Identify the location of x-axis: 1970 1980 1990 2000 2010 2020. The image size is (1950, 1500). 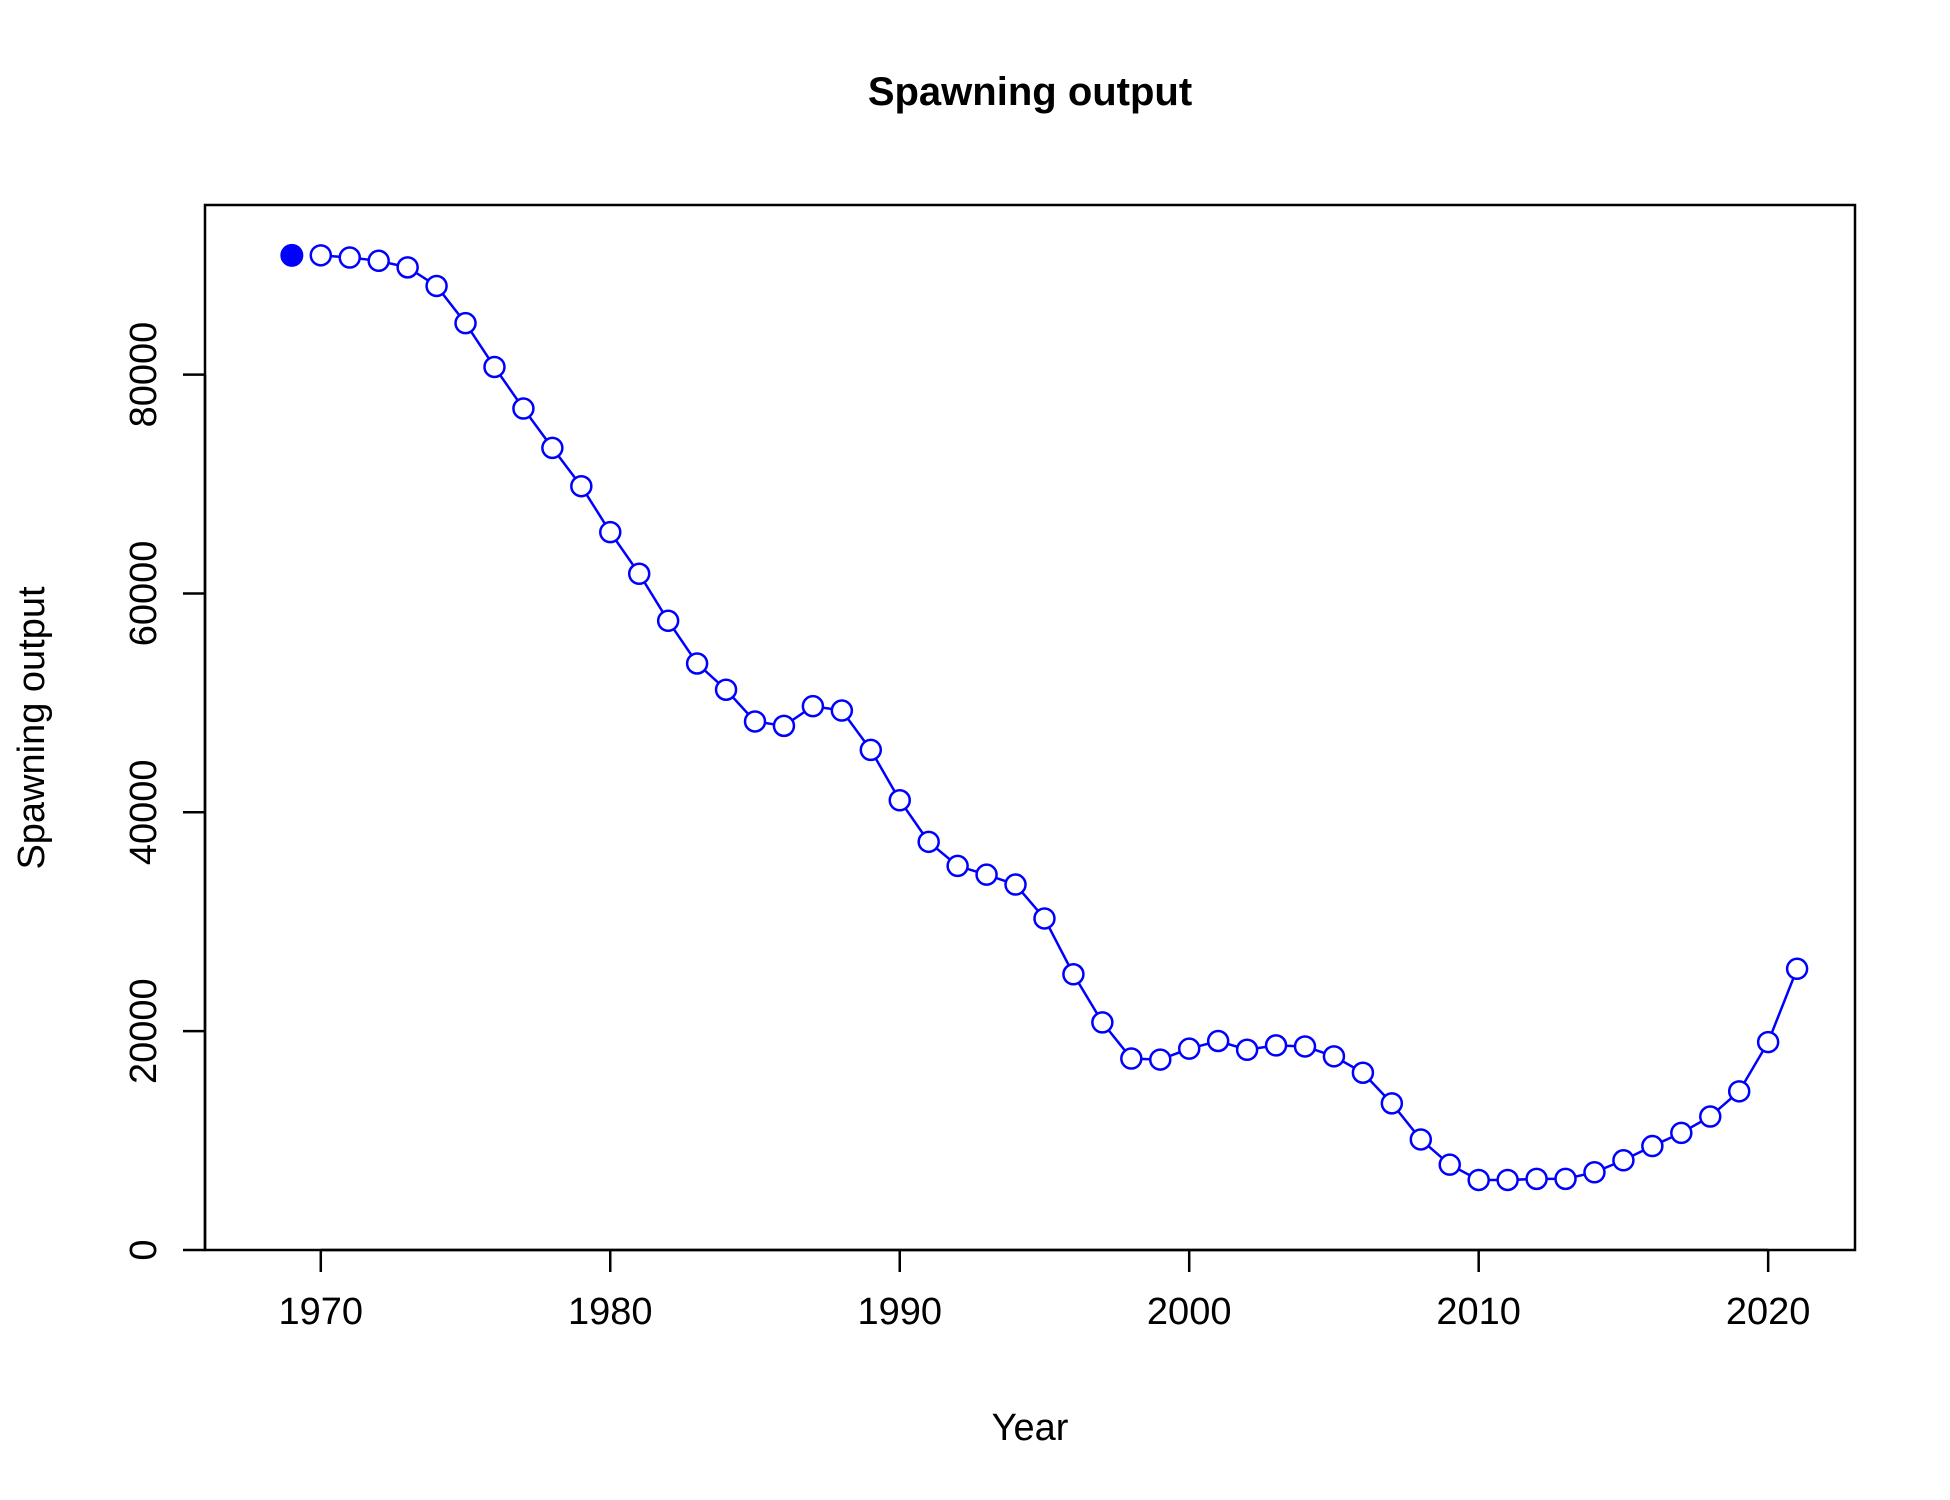
(1045, 1290).